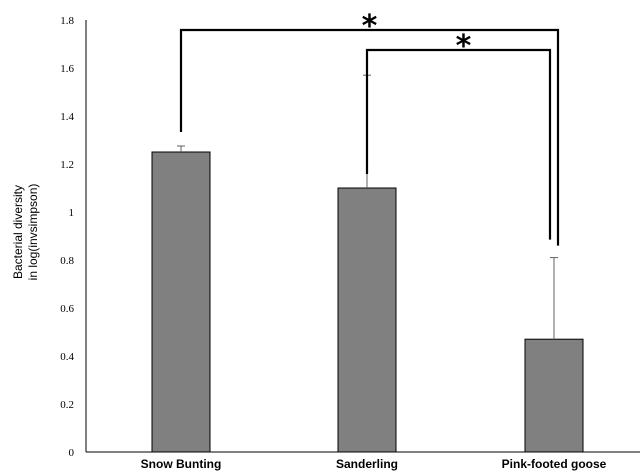  Describe the element at coordinates (18, 232) in the screenshot. I see `y-axis-label-line-1: Bacterial diversity` at that location.